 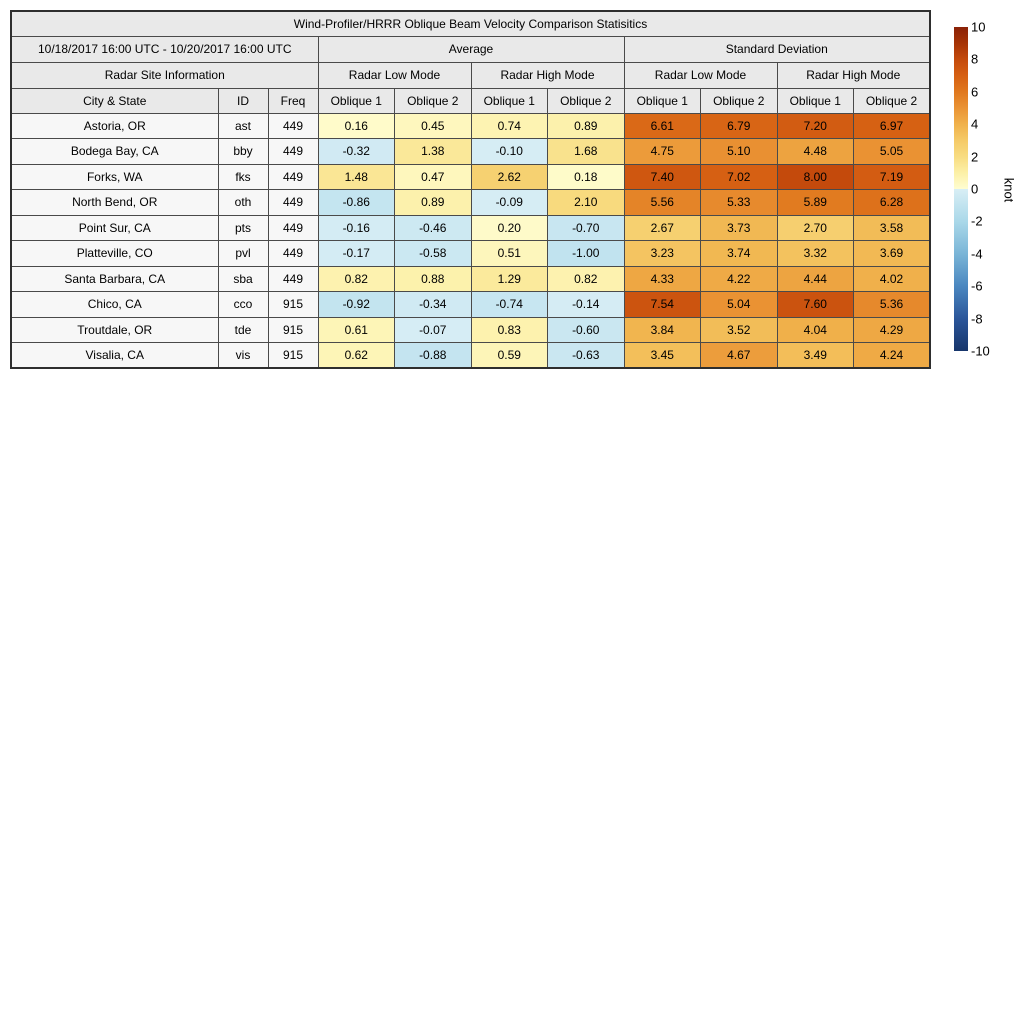 What do you see at coordinates (975, 157) in the screenshot?
I see `colorbar-tick-label: 2` at bounding box center [975, 157].